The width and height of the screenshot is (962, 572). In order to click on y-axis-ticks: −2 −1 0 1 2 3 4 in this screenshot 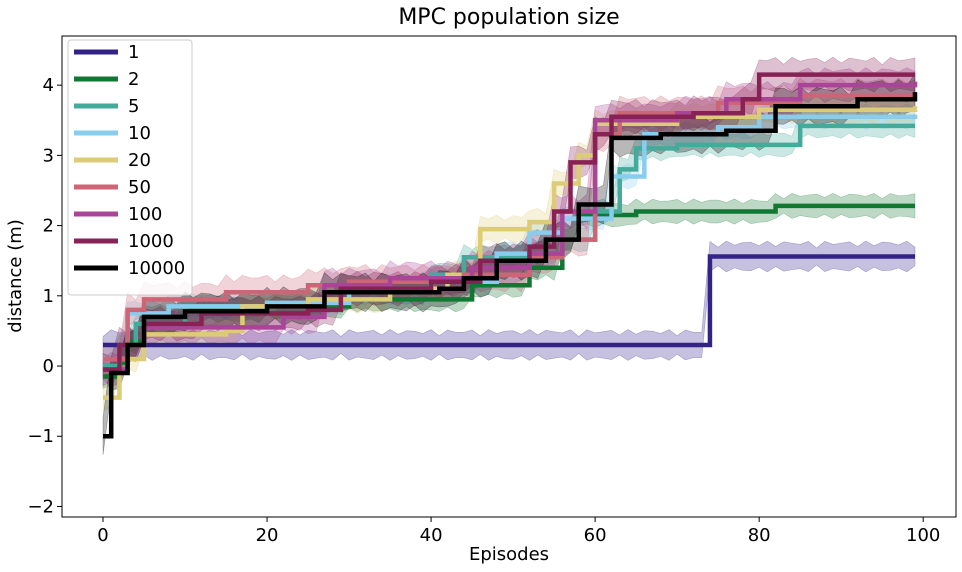, I will do `click(44, 296)`.